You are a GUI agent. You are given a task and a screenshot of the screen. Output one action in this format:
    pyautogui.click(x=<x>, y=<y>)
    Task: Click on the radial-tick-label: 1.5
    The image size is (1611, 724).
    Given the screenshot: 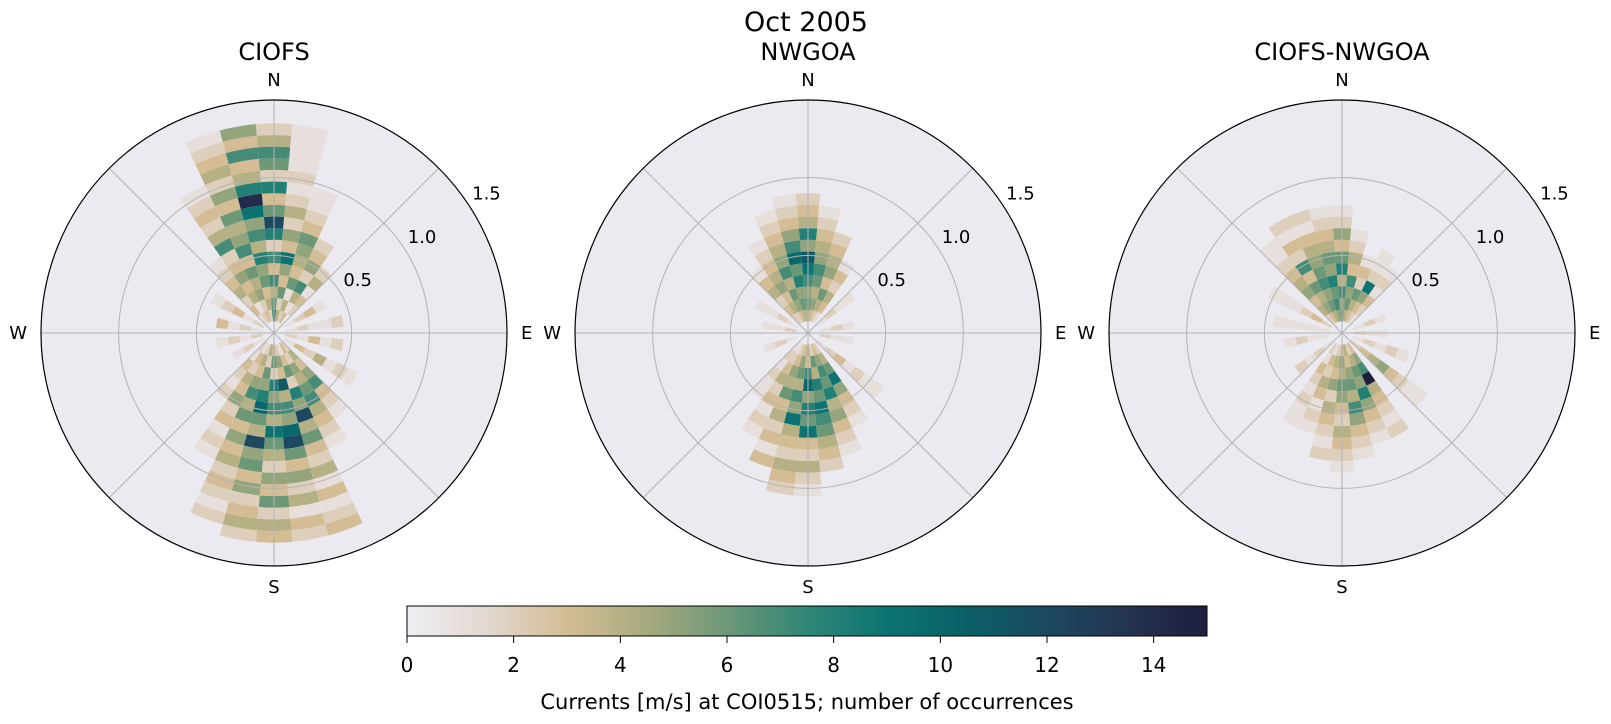 What is the action you would take?
    pyautogui.click(x=1020, y=193)
    